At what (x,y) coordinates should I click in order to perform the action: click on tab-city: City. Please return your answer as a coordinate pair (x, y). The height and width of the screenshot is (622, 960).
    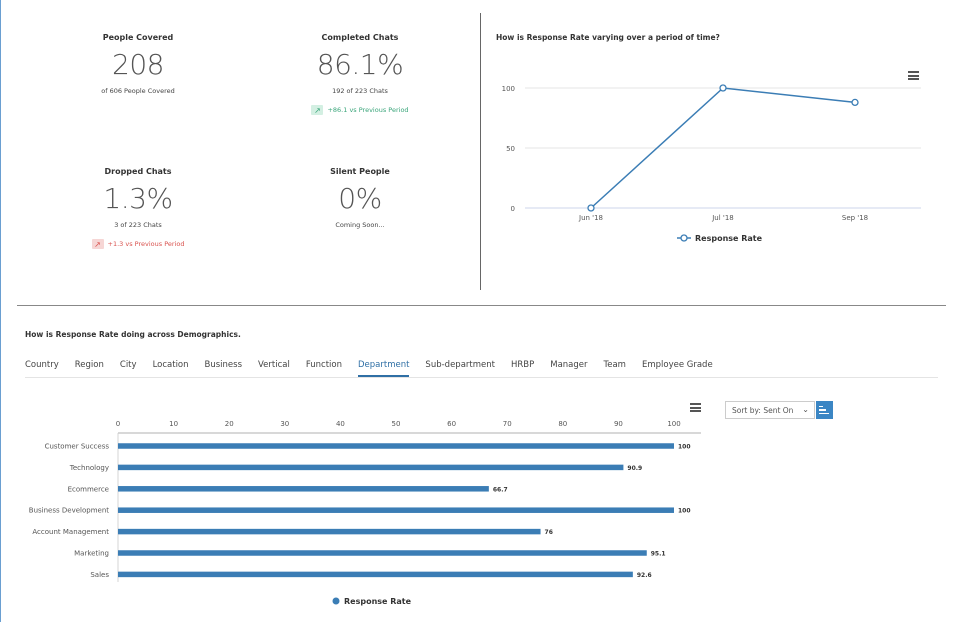
    Looking at the image, I should click on (128, 365).